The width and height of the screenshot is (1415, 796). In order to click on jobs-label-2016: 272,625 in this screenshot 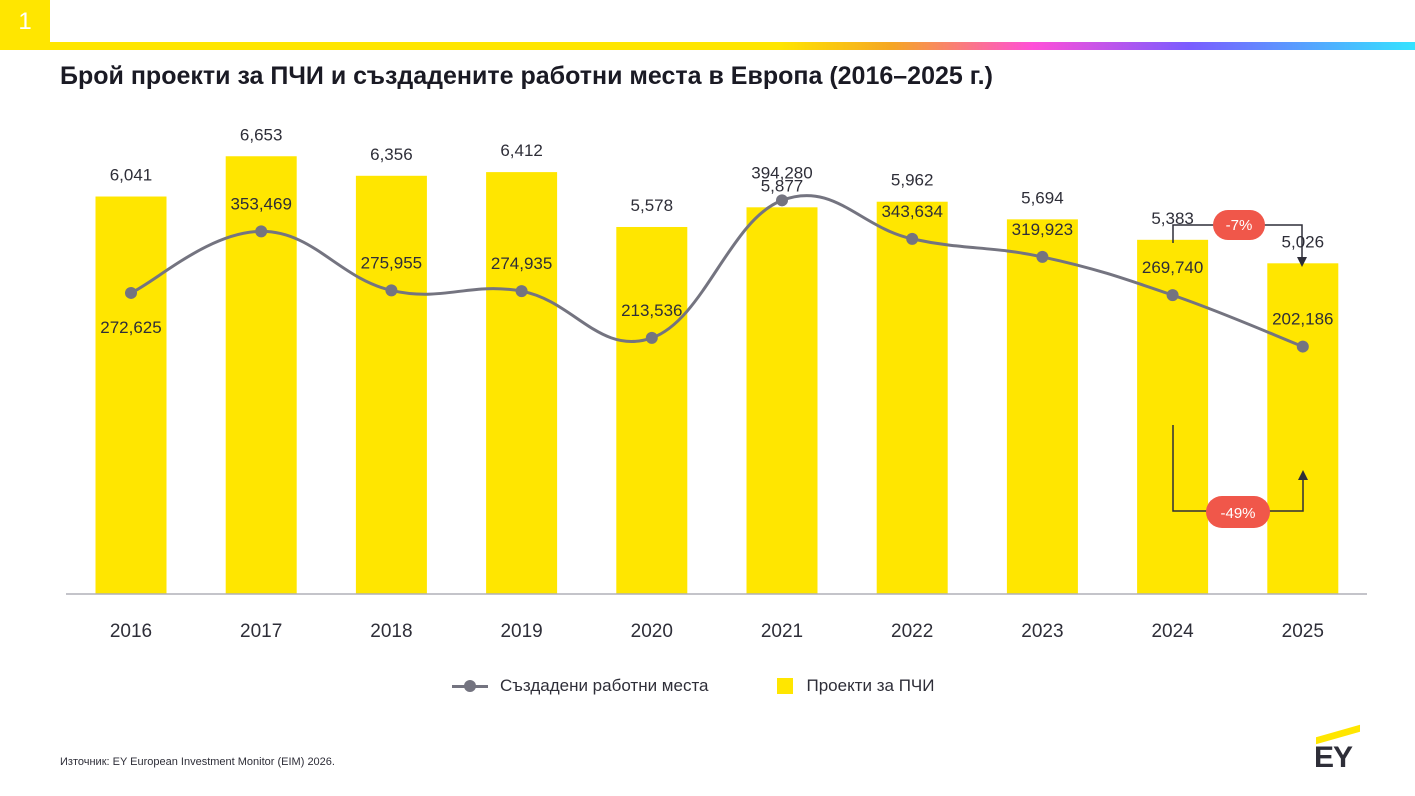, I will do `click(130, 327)`.